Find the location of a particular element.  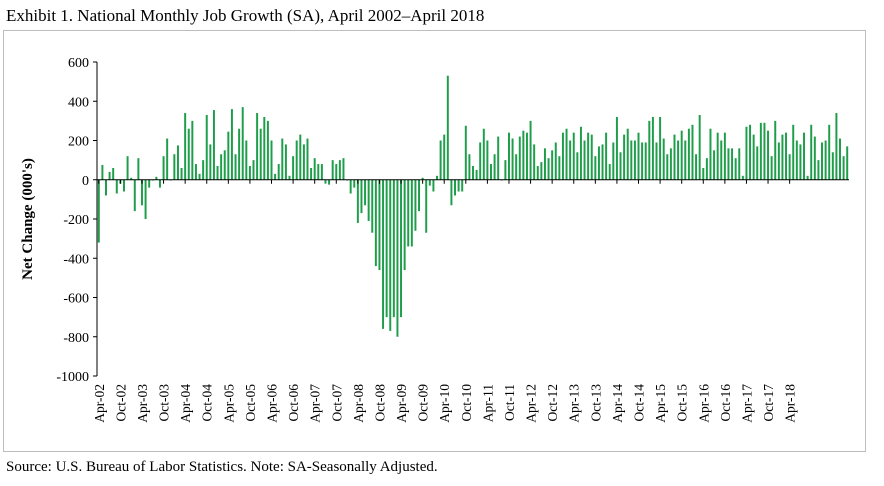

x-tick-label: Oct-02 is located at coordinates (120, 403).